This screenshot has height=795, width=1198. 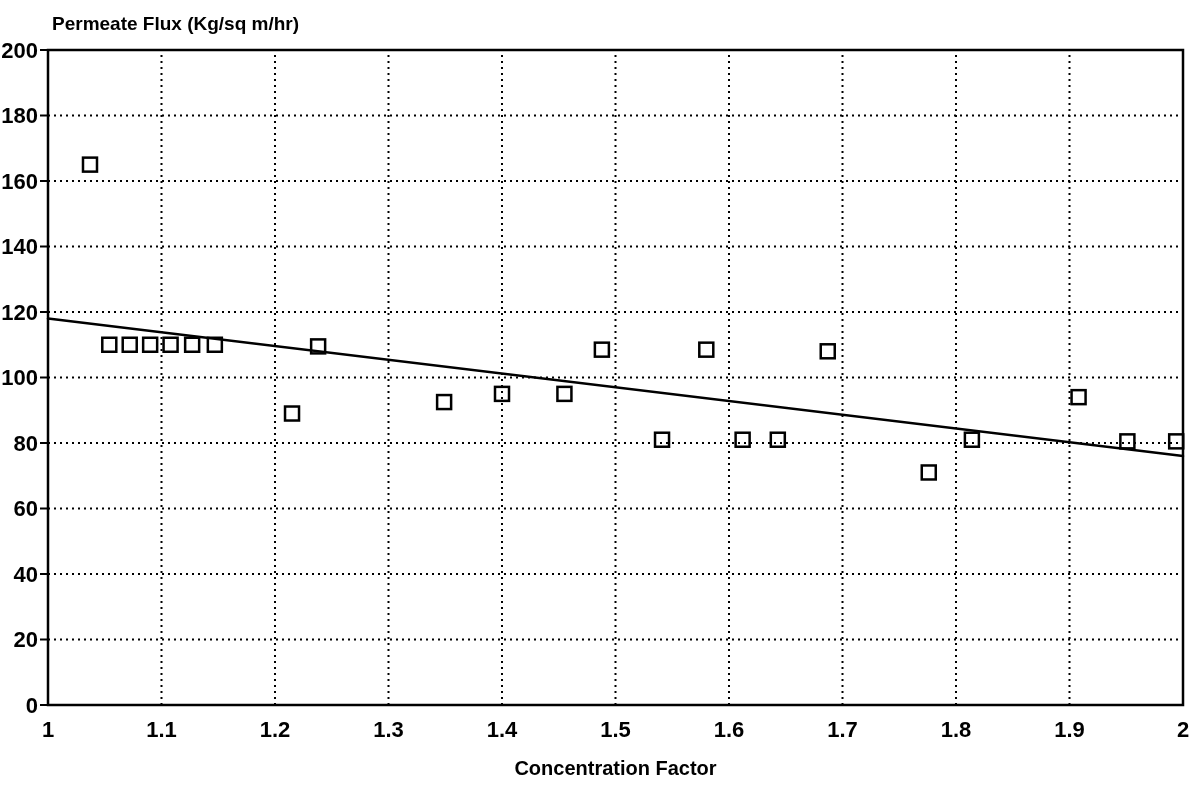 What do you see at coordinates (842, 729) in the screenshot?
I see `x-tick-label: 1.7` at bounding box center [842, 729].